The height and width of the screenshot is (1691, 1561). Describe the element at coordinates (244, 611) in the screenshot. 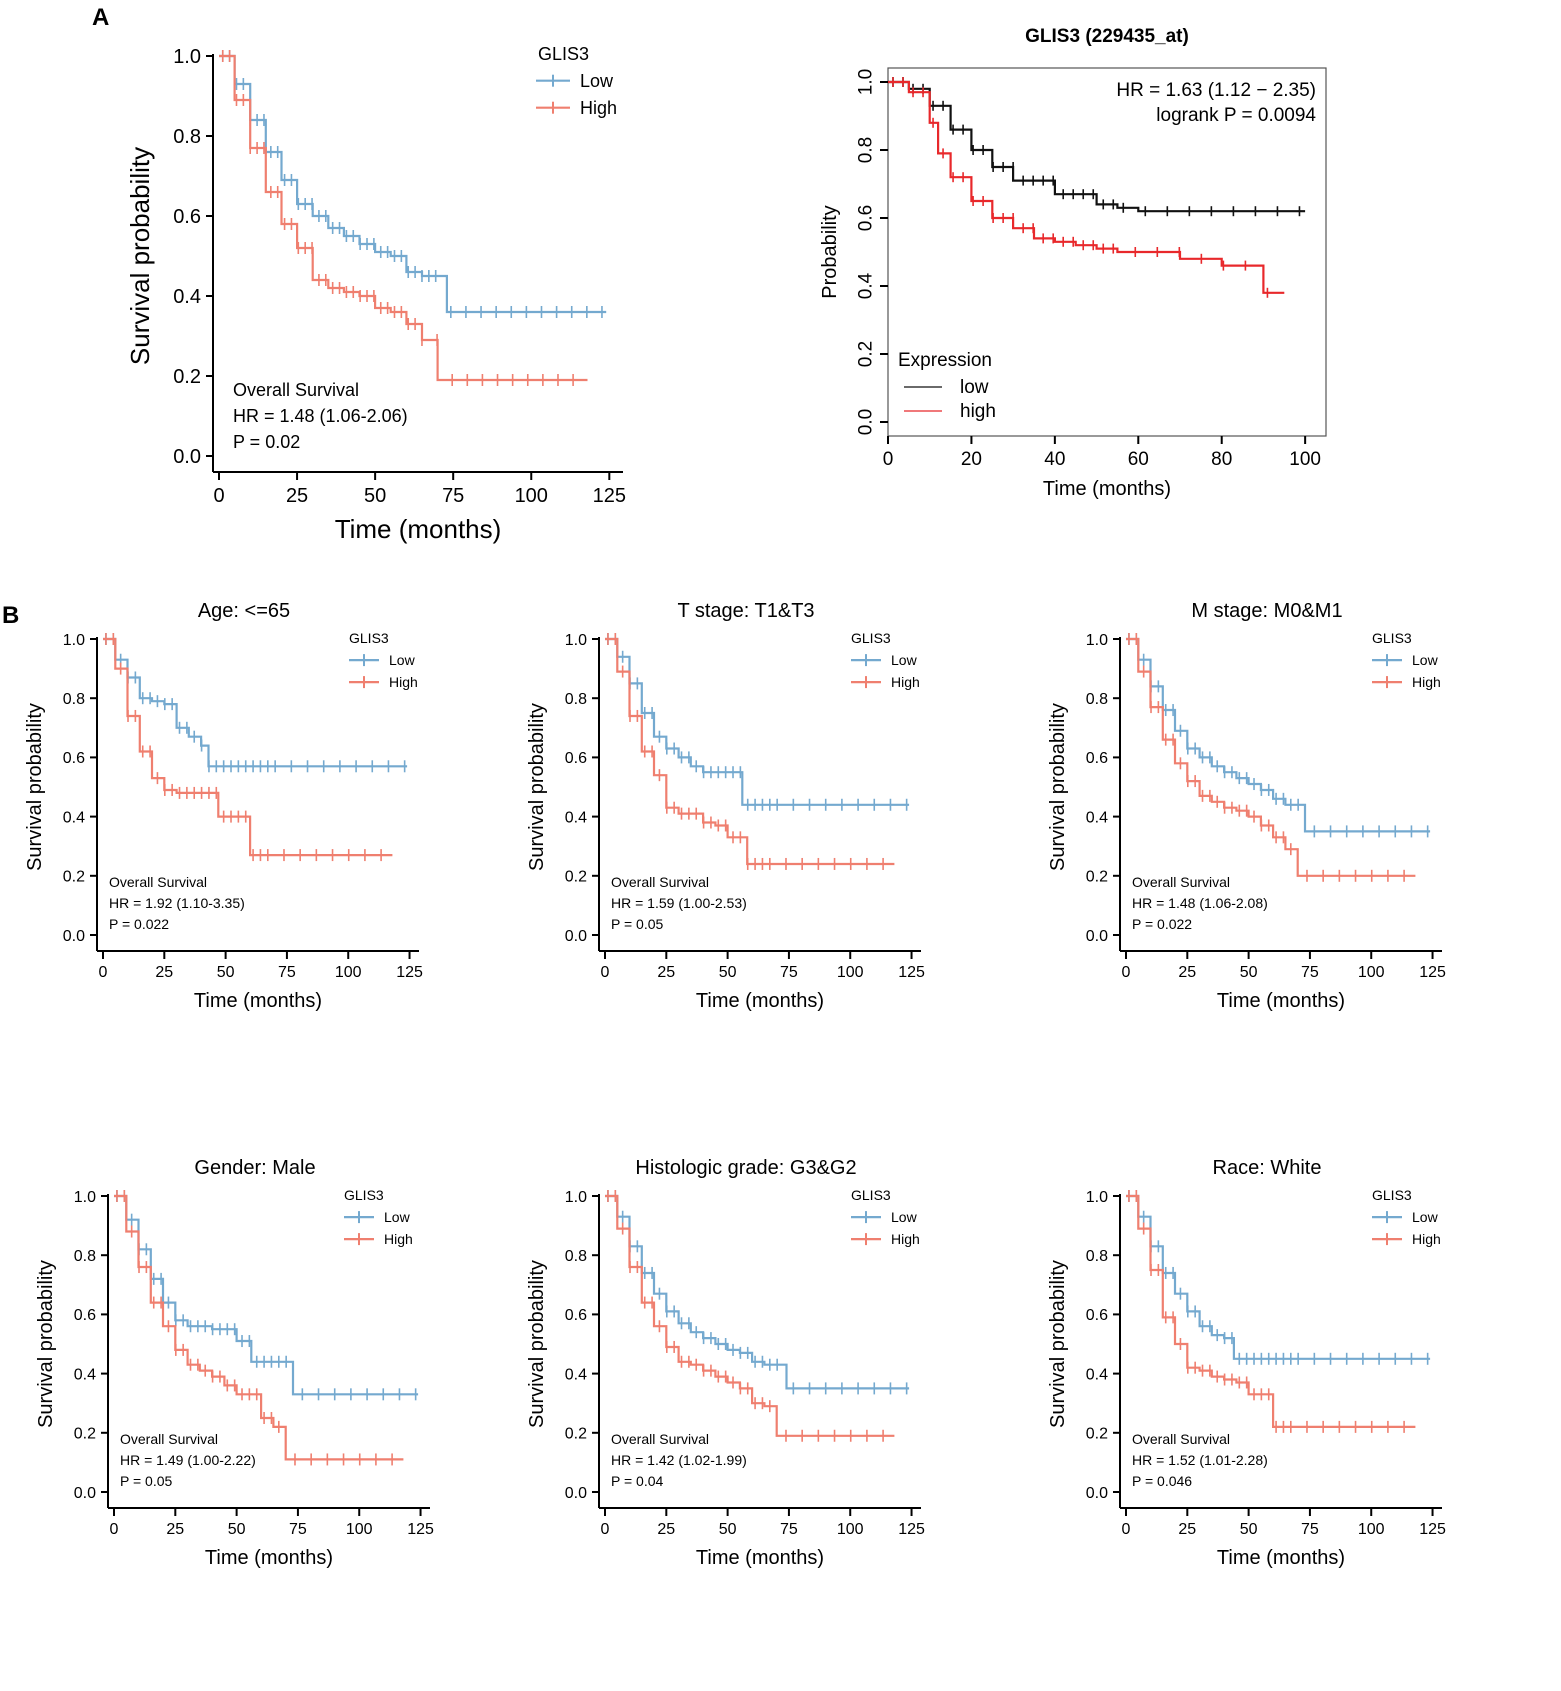

I see `chart-title: Age: <=65` at that location.